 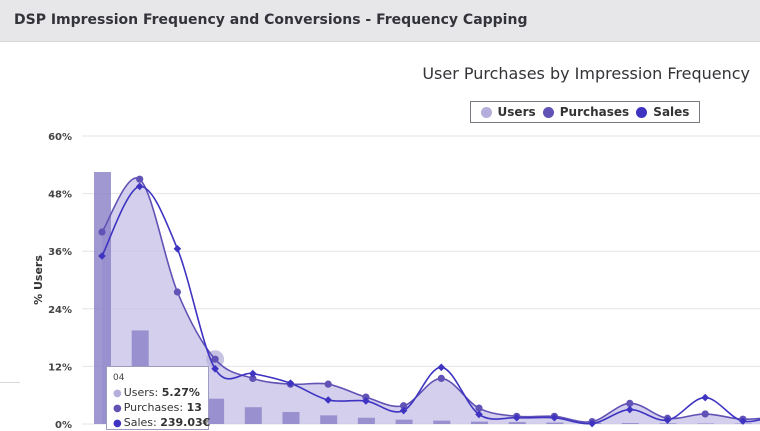 What do you see at coordinates (641, 112) in the screenshot?
I see `legend-dot-sales-icon` at bounding box center [641, 112].